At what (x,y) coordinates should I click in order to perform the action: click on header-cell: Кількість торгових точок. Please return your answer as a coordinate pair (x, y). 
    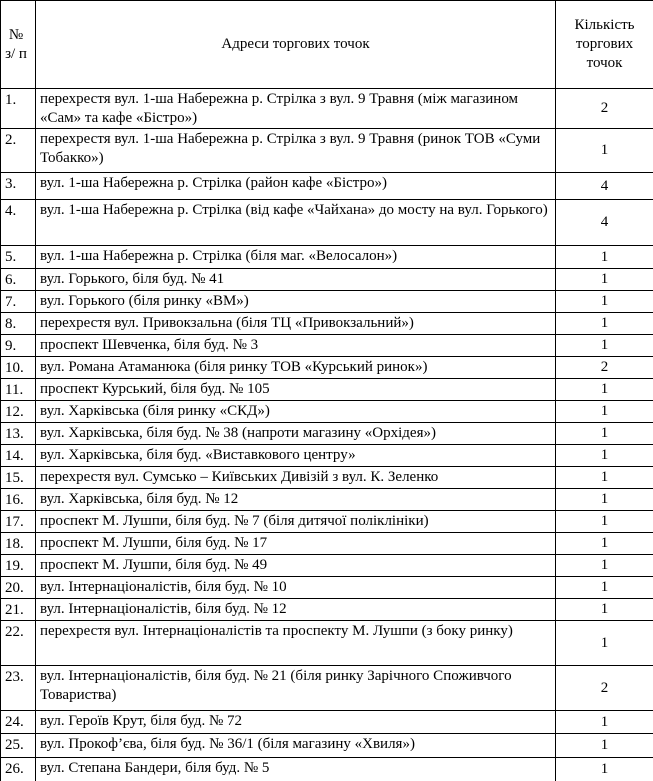
    Looking at the image, I should click on (604, 44).